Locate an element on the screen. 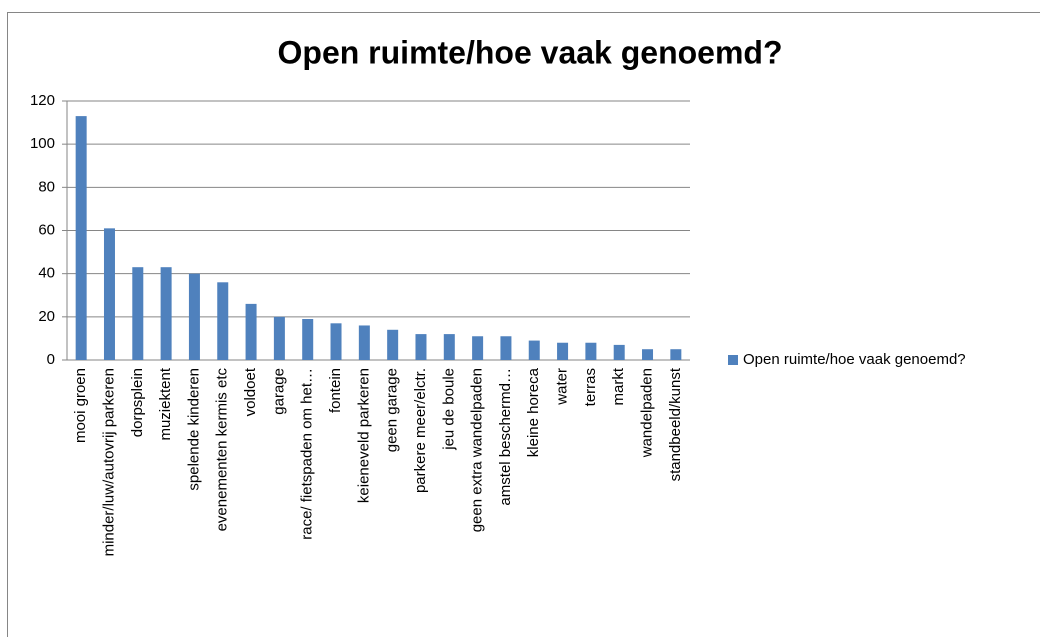 Image resolution: width=1040 pixels, height=637 pixels. y-tick-label: 120 is located at coordinates (42, 100).